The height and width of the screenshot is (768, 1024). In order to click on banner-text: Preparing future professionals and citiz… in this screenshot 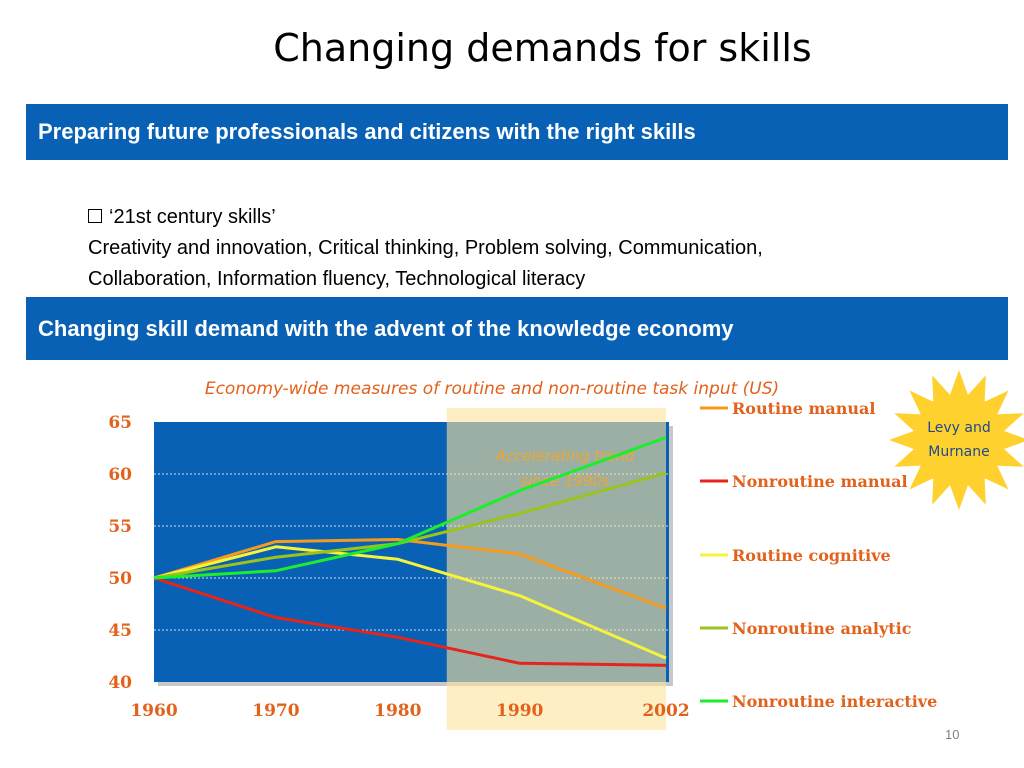, I will do `click(367, 131)`.